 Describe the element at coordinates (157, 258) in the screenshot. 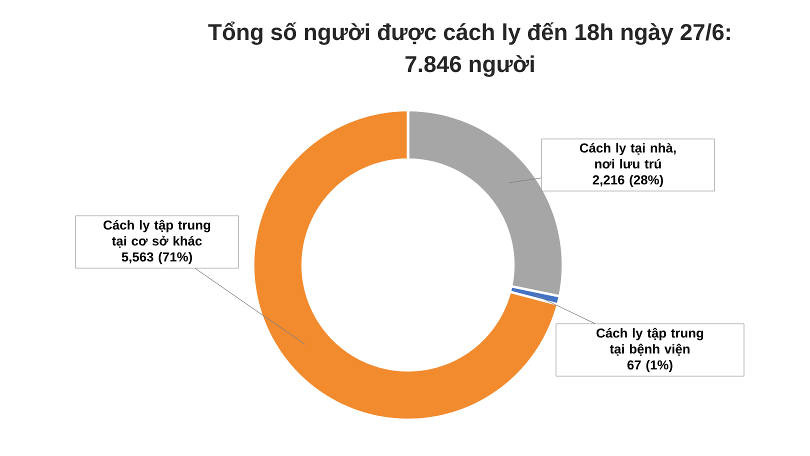

I see `data-label: 5,563 (71%)` at that location.